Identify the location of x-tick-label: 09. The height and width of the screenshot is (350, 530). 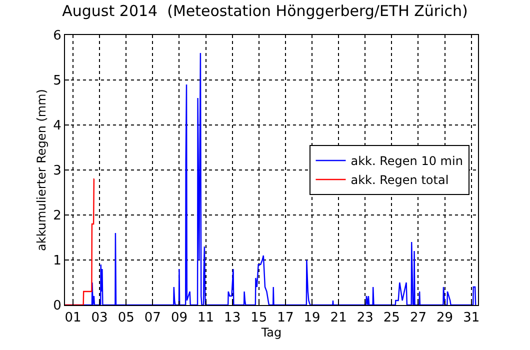
(179, 318).